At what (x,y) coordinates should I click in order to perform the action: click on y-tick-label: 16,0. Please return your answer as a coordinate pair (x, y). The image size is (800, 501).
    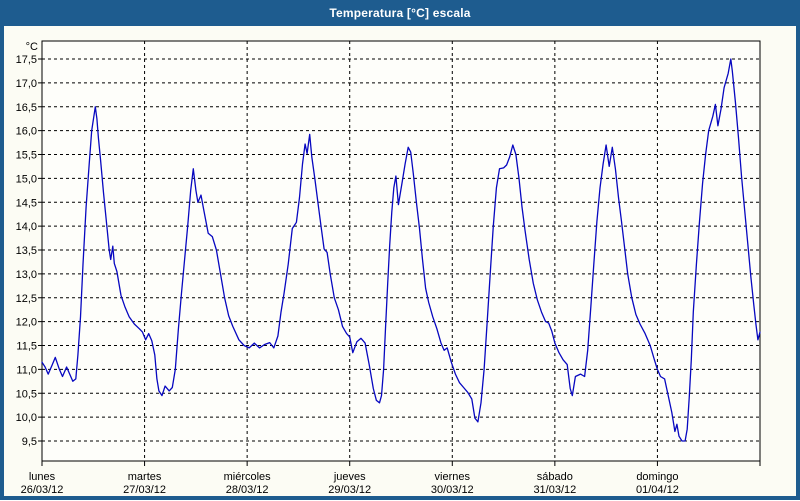
    Looking at the image, I should click on (26, 132).